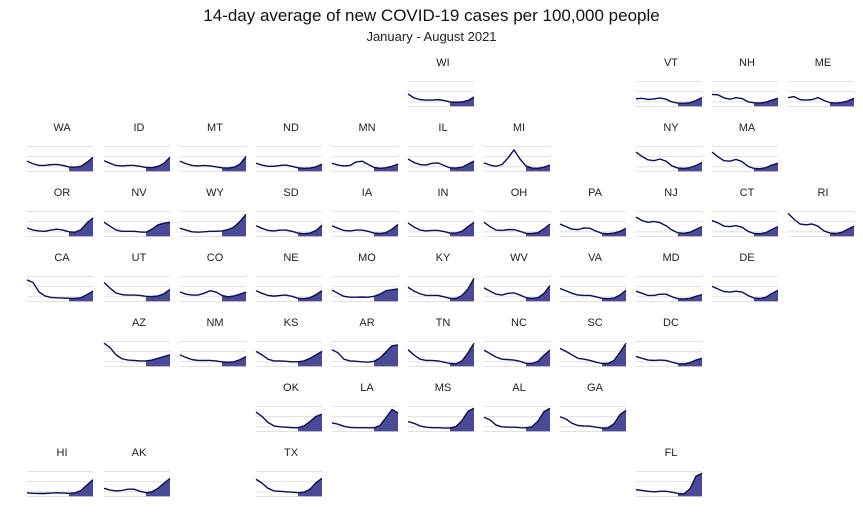 Image resolution: width=863 pixels, height=528 pixels. I want to click on panel-label: NY, so click(671, 128).